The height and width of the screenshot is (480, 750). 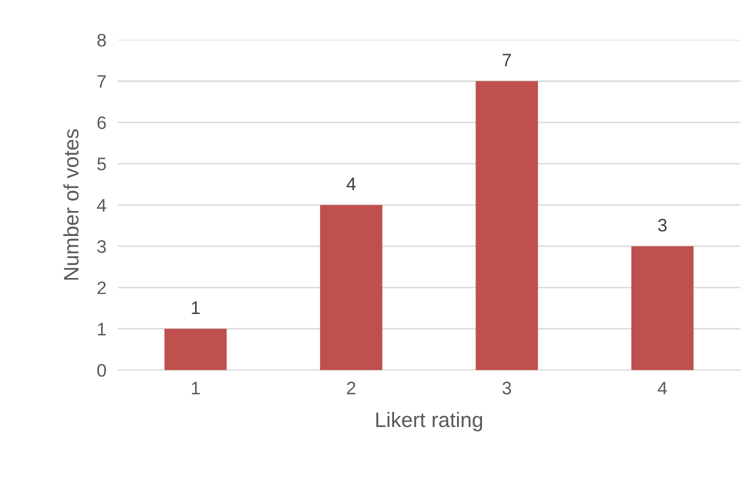 What do you see at coordinates (196, 388) in the screenshot?
I see `x-tick-label: 1` at bounding box center [196, 388].